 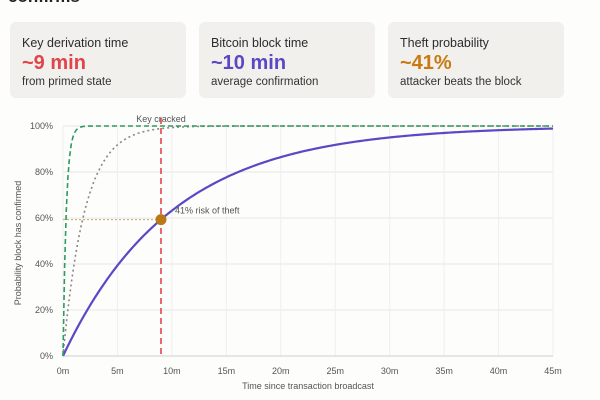 What do you see at coordinates (281, 371) in the screenshot?
I see `x-tick-label: 20m` at bounding box center [281, 371].